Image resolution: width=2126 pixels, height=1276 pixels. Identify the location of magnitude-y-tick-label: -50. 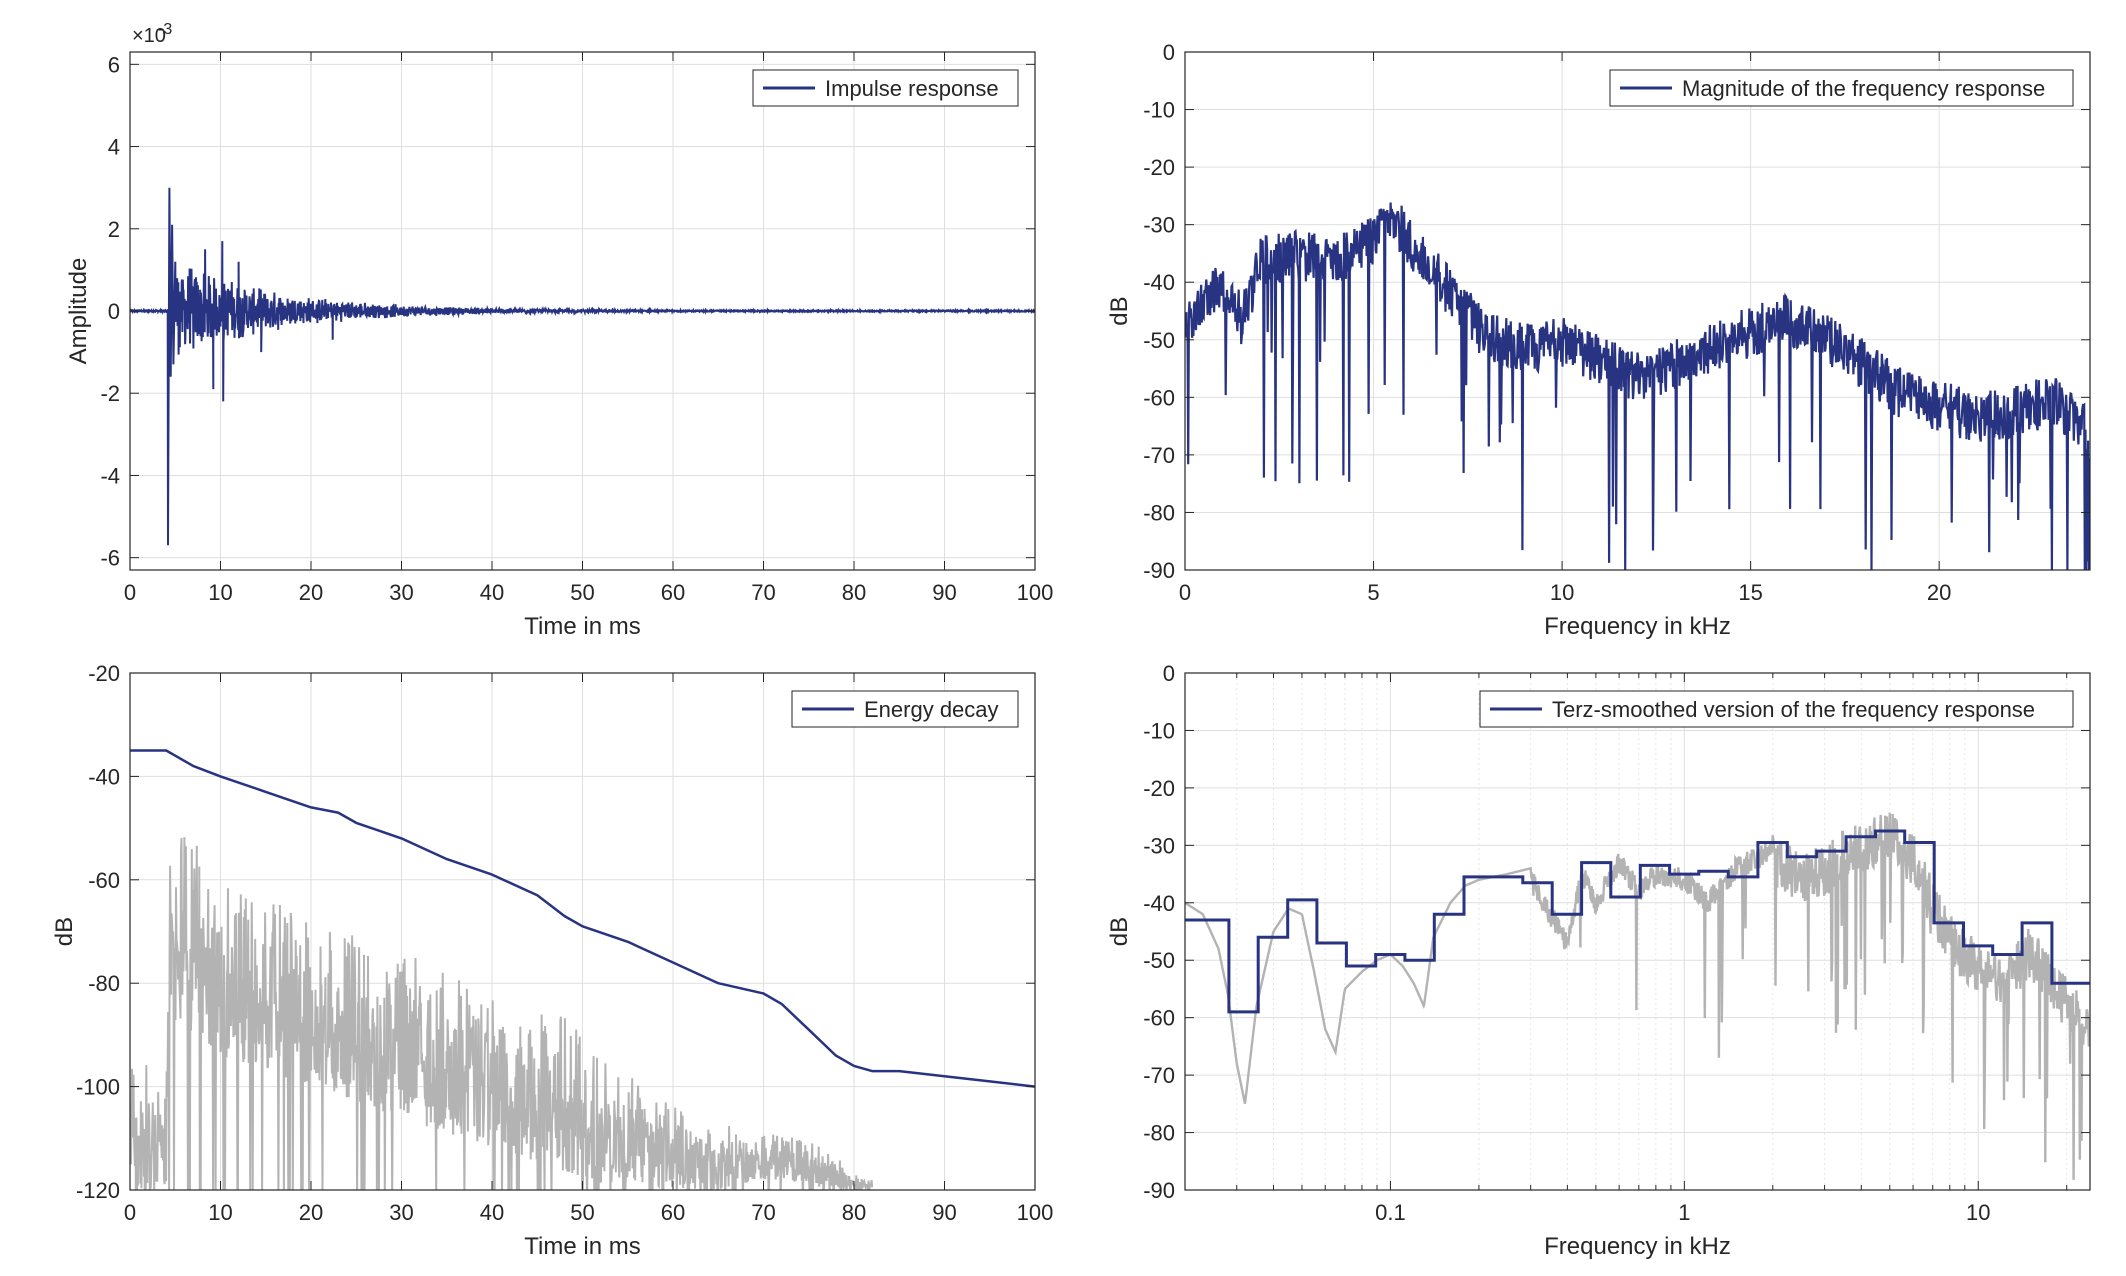
(1159, 340).